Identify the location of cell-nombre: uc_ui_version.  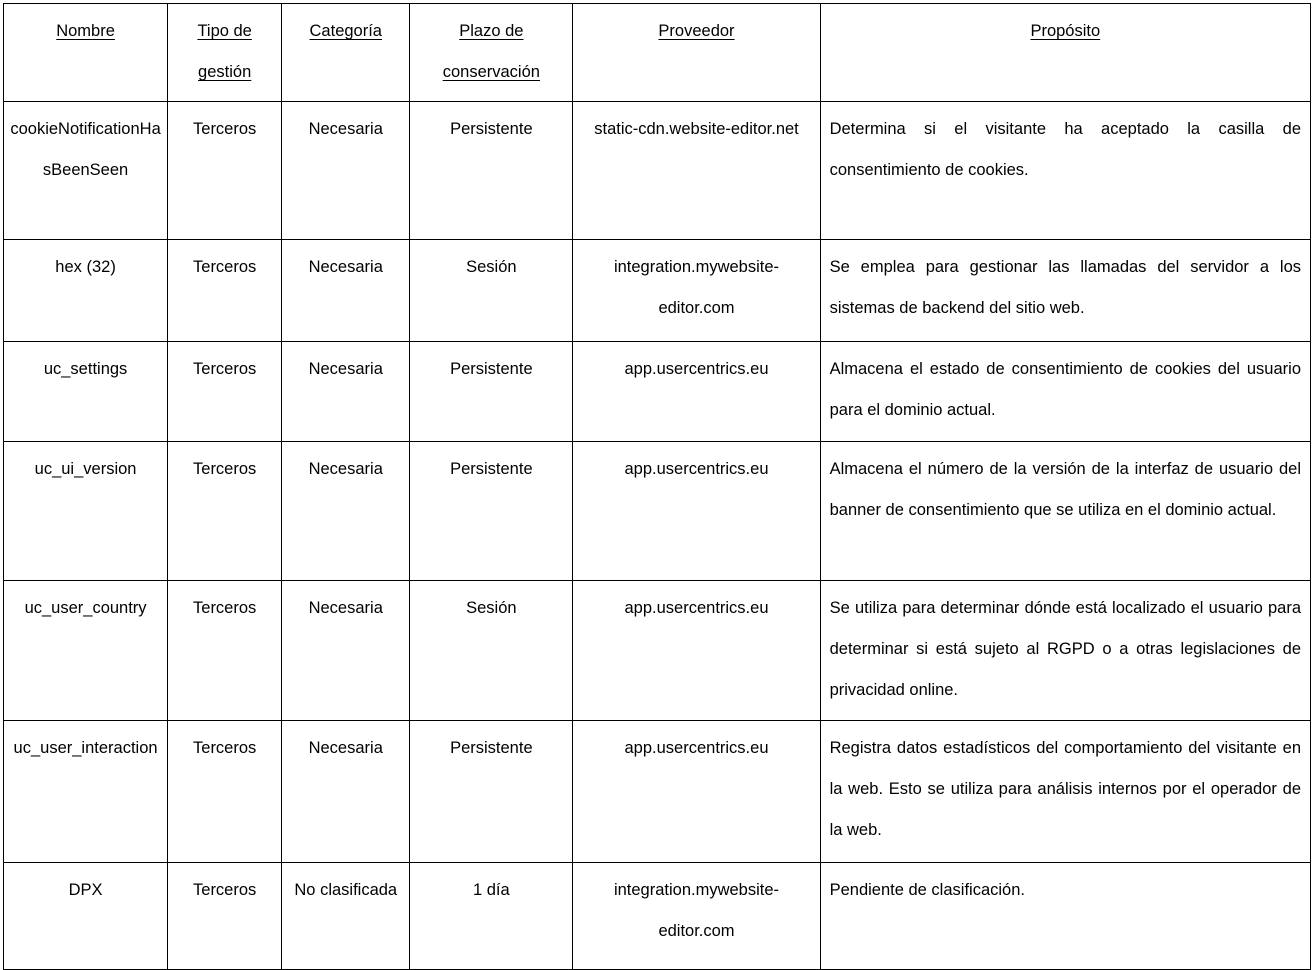
(85, 511).